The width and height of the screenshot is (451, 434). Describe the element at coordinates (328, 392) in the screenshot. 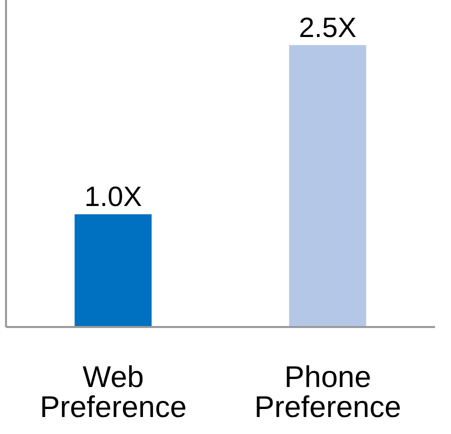

I see `x-tick-label: Phone Preference` at that location.